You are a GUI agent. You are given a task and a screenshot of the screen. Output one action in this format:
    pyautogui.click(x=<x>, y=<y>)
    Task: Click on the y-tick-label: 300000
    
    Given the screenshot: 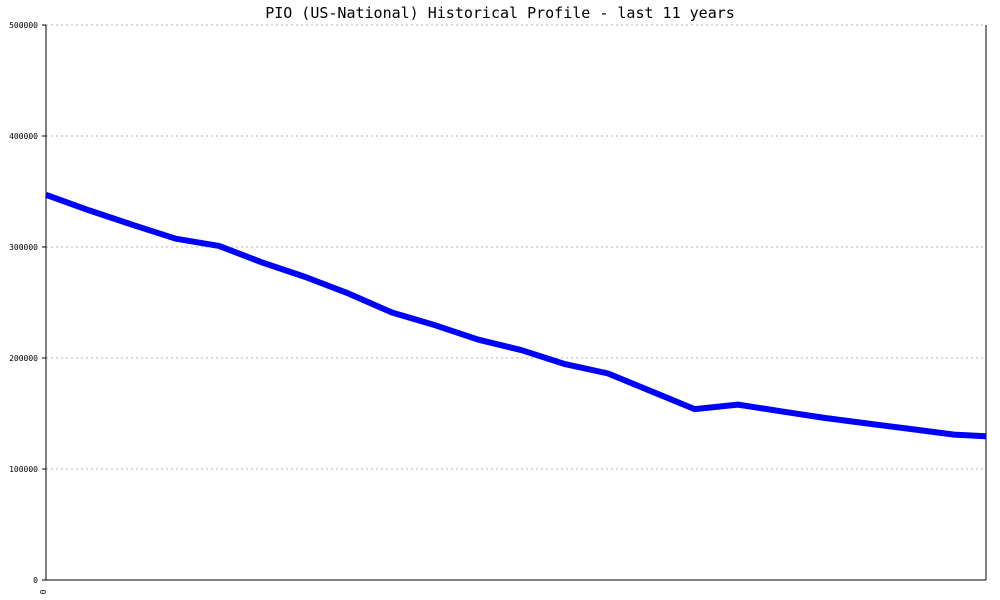 What is the action you would take?
    pyautogui.click(x=23, y=247)
    